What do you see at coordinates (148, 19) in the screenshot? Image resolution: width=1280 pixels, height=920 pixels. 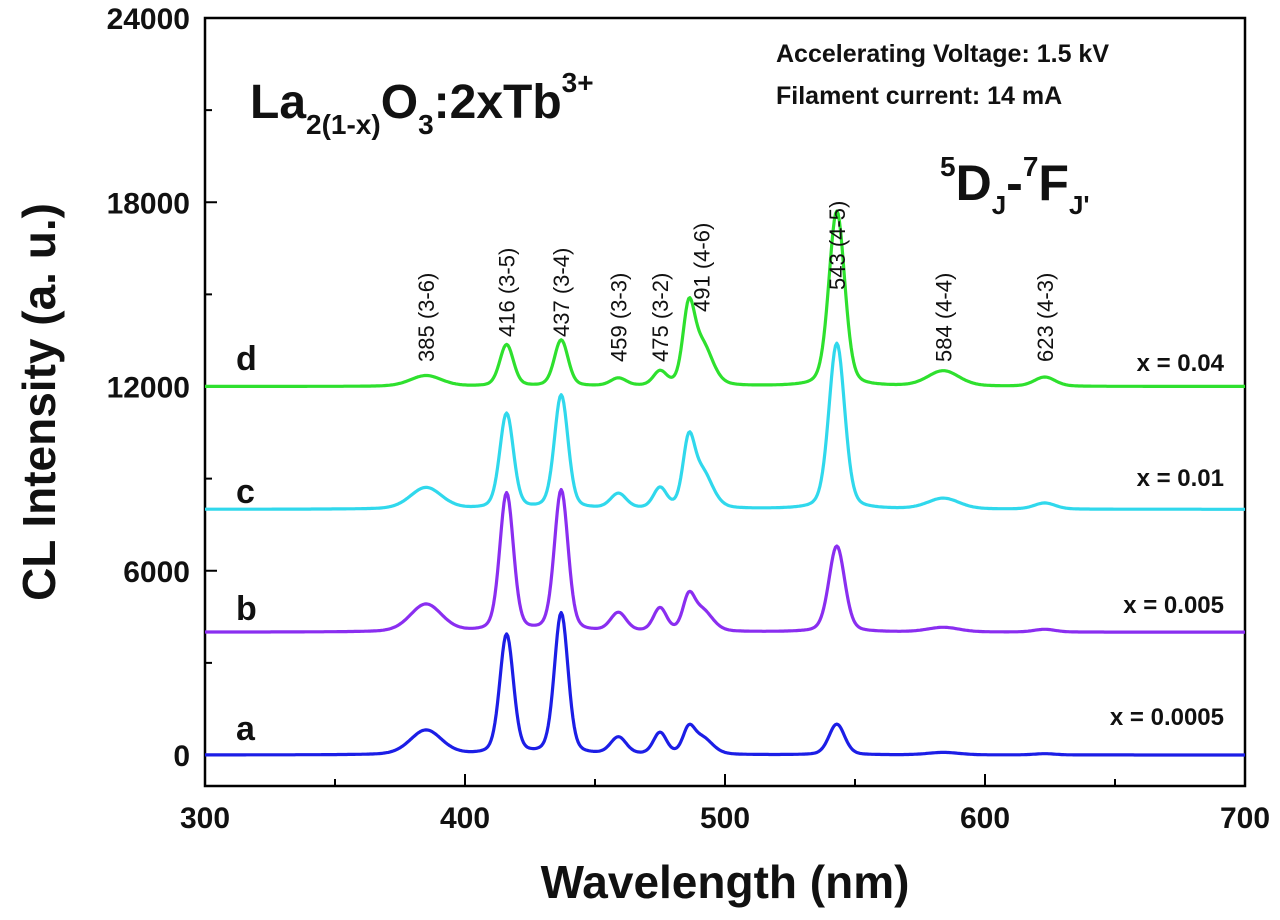 I see `y-tick-label: 24000` at bounding box center [148, 19].